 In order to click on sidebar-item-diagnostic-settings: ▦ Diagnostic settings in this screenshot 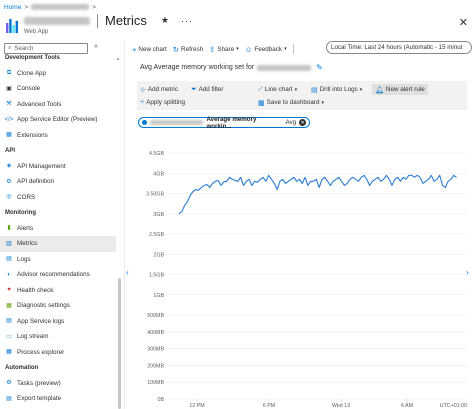, I will do `click(58, 306)`.